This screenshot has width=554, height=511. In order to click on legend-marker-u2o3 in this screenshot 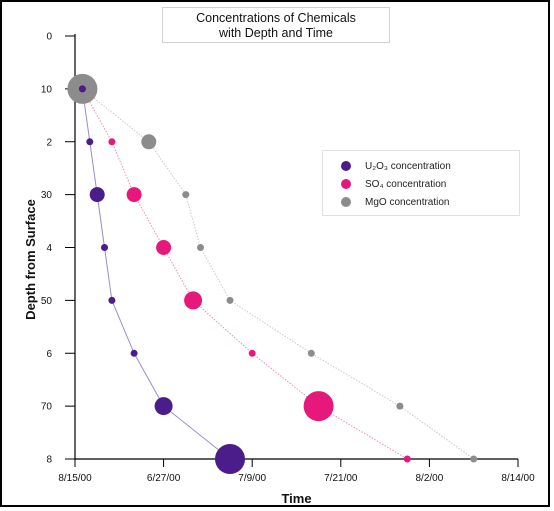, I will do `click(346, 166)`.